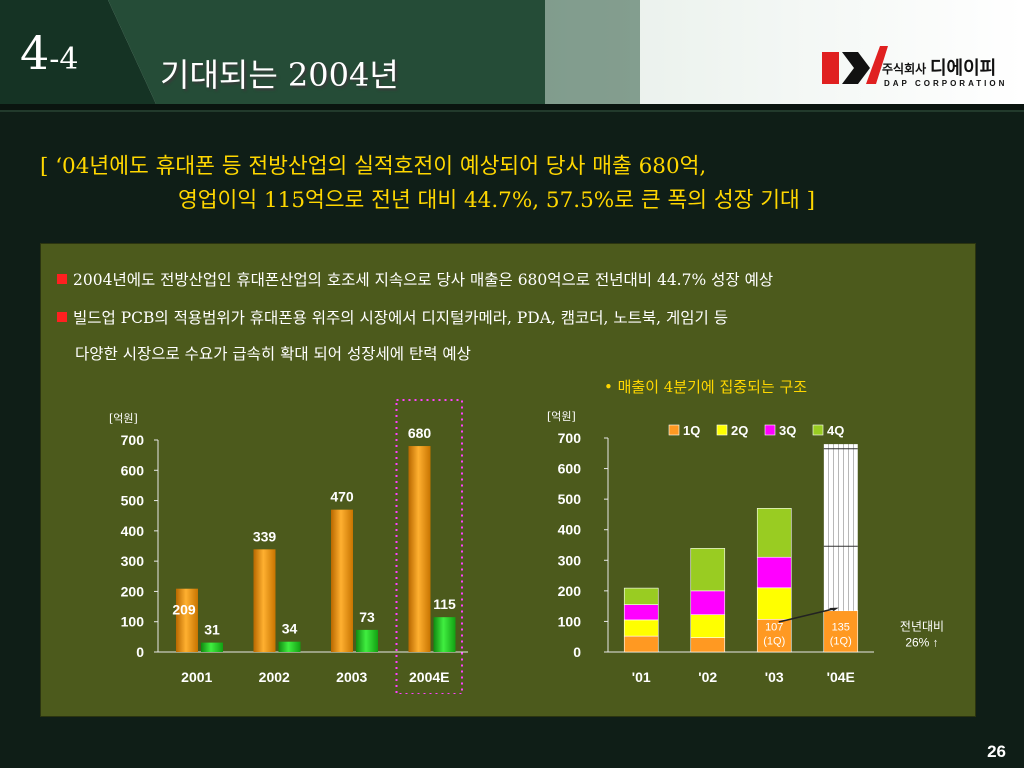  What do you see at coordinates (140, 652) in the screenshot?
I see `chart1-y-tick-label: 0` at bounding box center [140, 652].